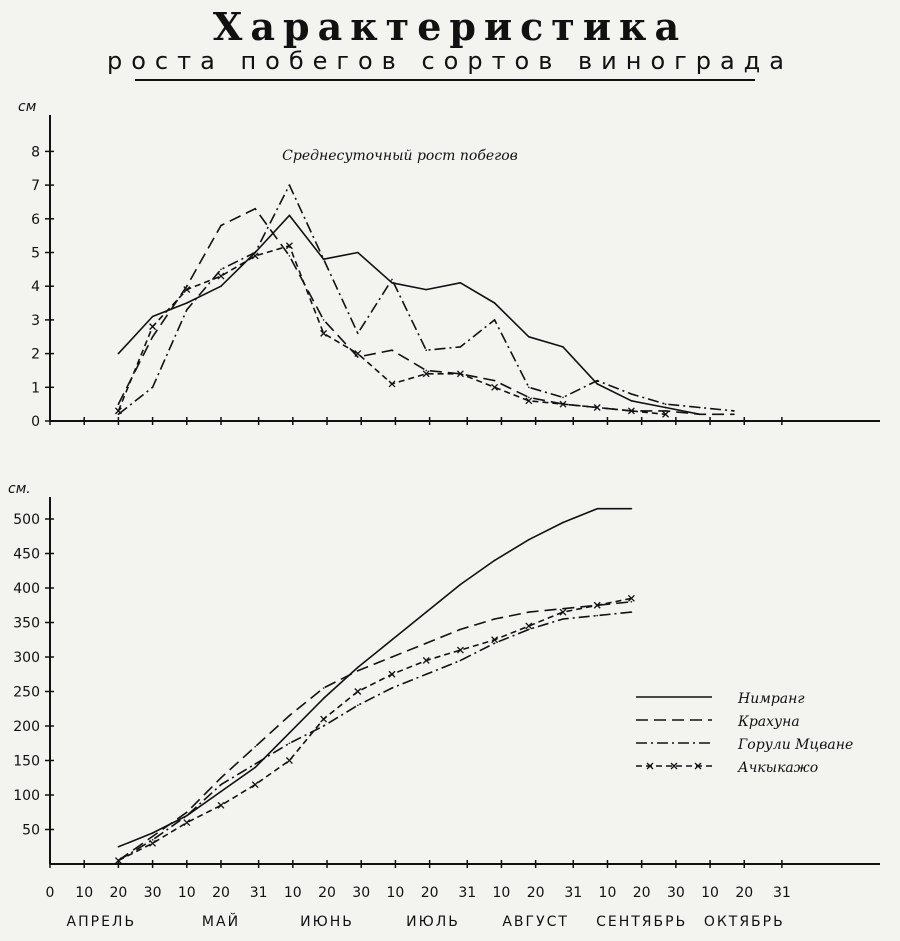 The width and height of the screenshot is (900, 941). I want to click on month-label: ИЮЛЬ, so click(433, 922).